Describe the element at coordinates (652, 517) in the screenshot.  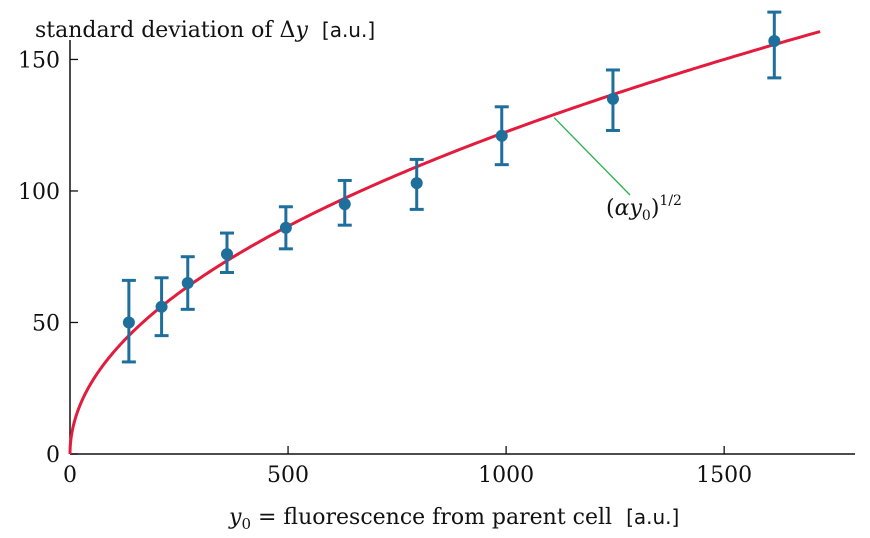
I see `x-axis-title-unit: [a.u.]` at that location.